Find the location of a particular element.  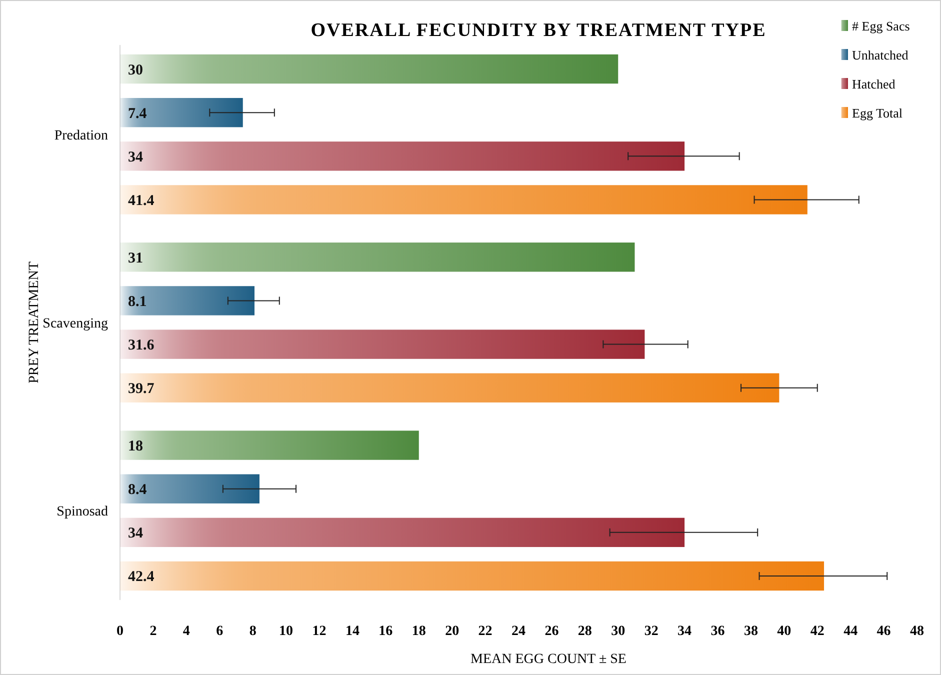

x-tick-label: 6 is located at coordinates (220, 631).